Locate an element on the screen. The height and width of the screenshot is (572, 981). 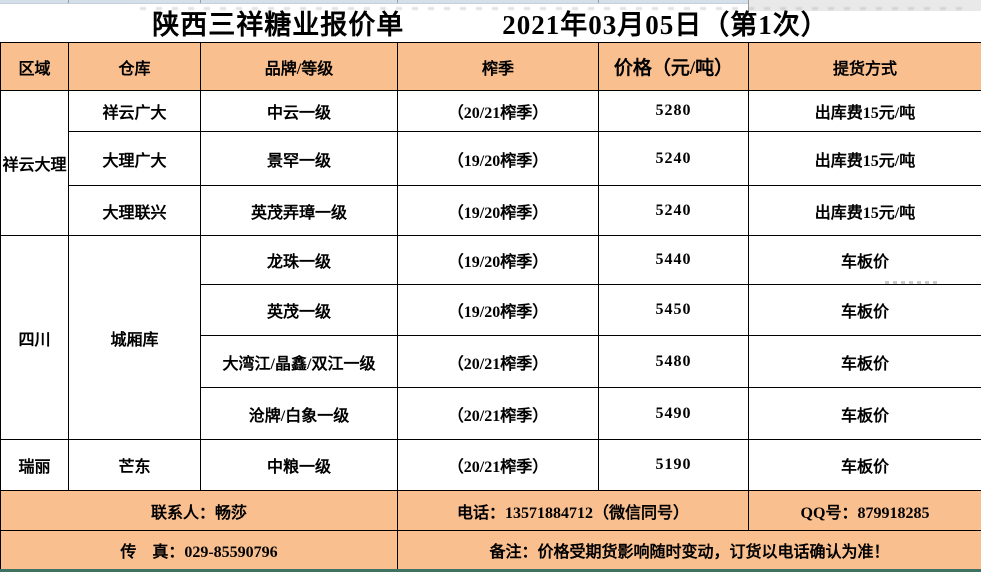
brand-cell: 中云一级 is located at coordinates (299, 111).